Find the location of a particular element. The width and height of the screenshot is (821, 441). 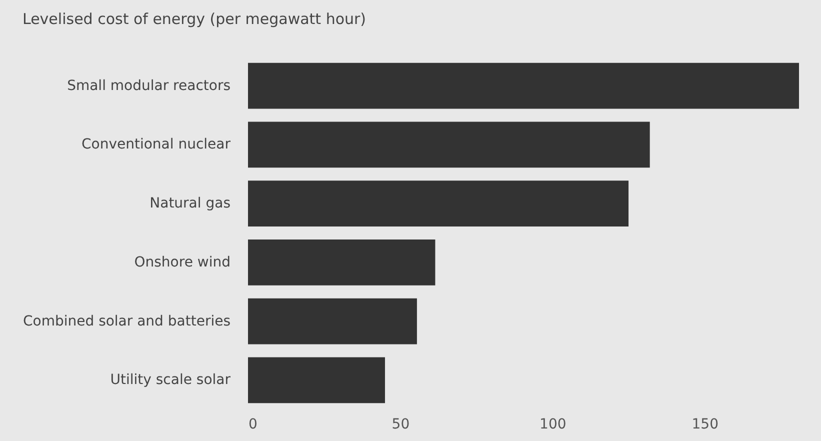

x-tick-label: 0 is located at coordinates (253, 424).